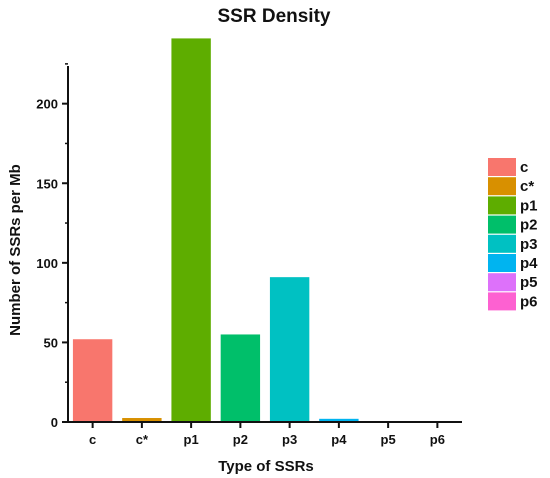  Describe the element at coordinates (142, 420) in the screenshot. I see `bar-c-star` at that location.